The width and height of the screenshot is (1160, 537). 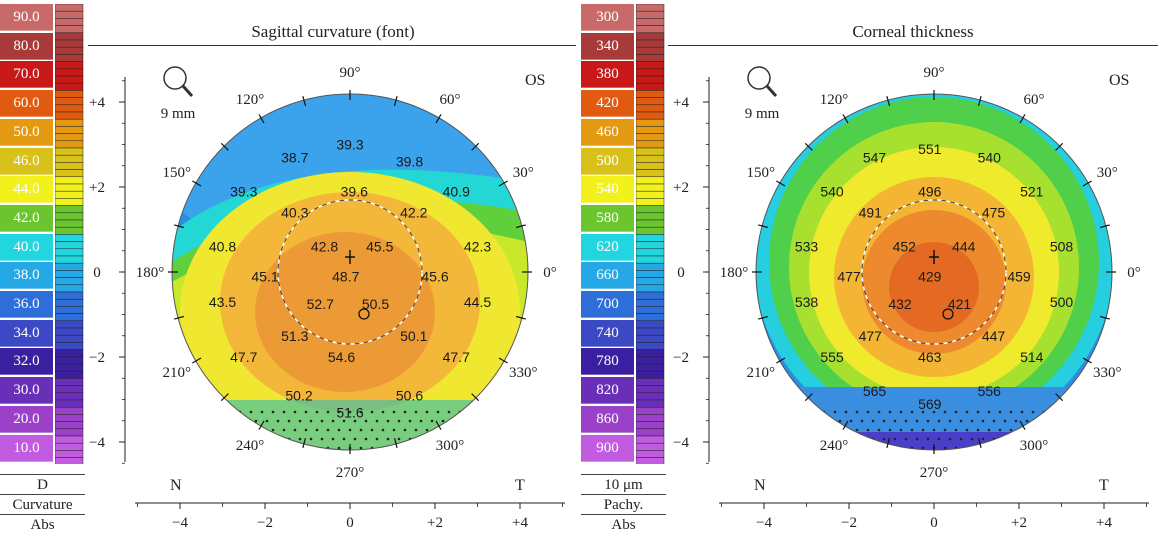 What do you see at coordinates (26, 132) in the screenshot?
I see `left-scale-value: 50.0` at bounding box center [26, 132].